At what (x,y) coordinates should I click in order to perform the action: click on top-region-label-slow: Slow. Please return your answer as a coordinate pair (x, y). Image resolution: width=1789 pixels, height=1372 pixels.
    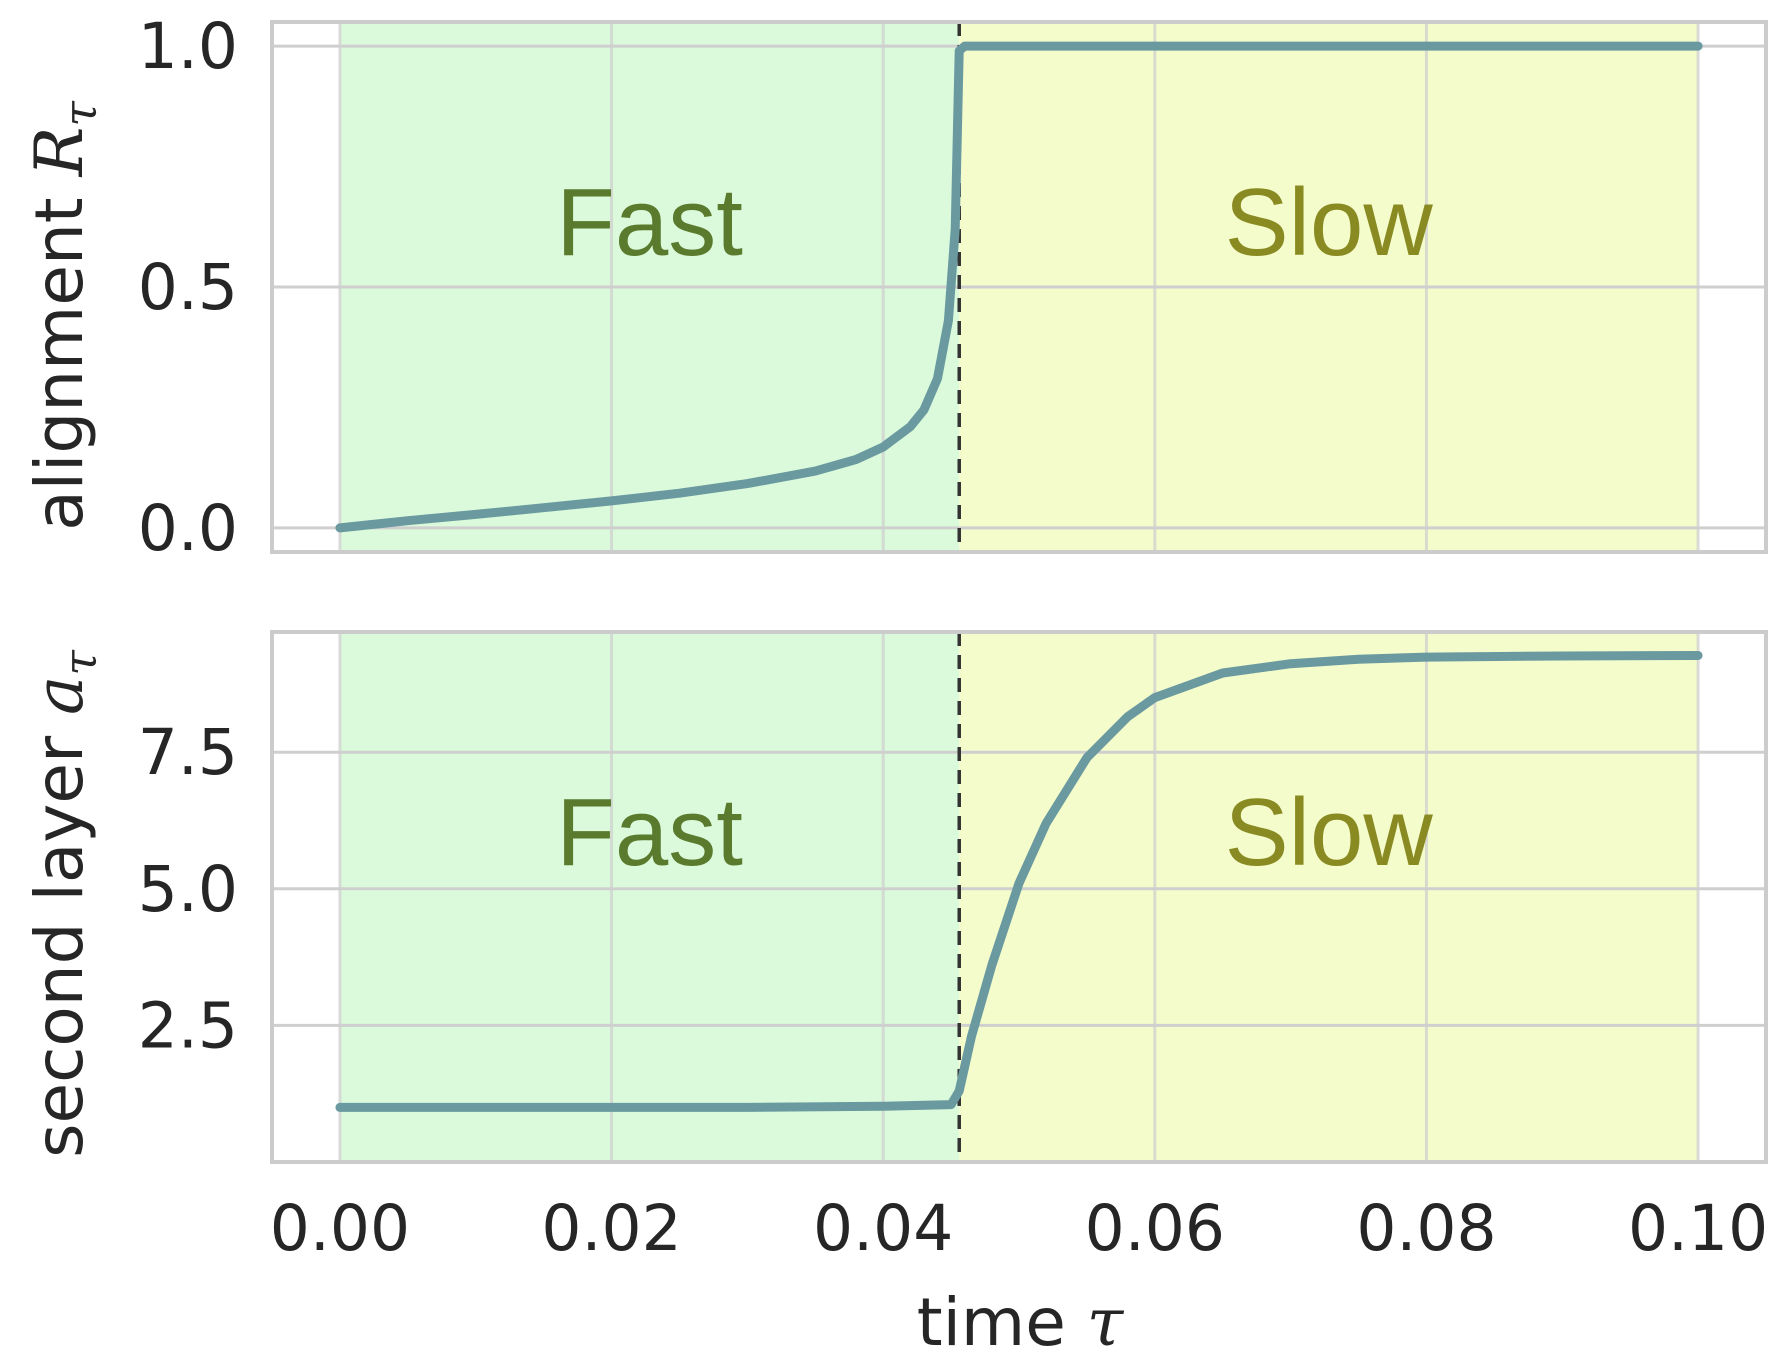
    Looking at the image, I should click on (1329, 222).